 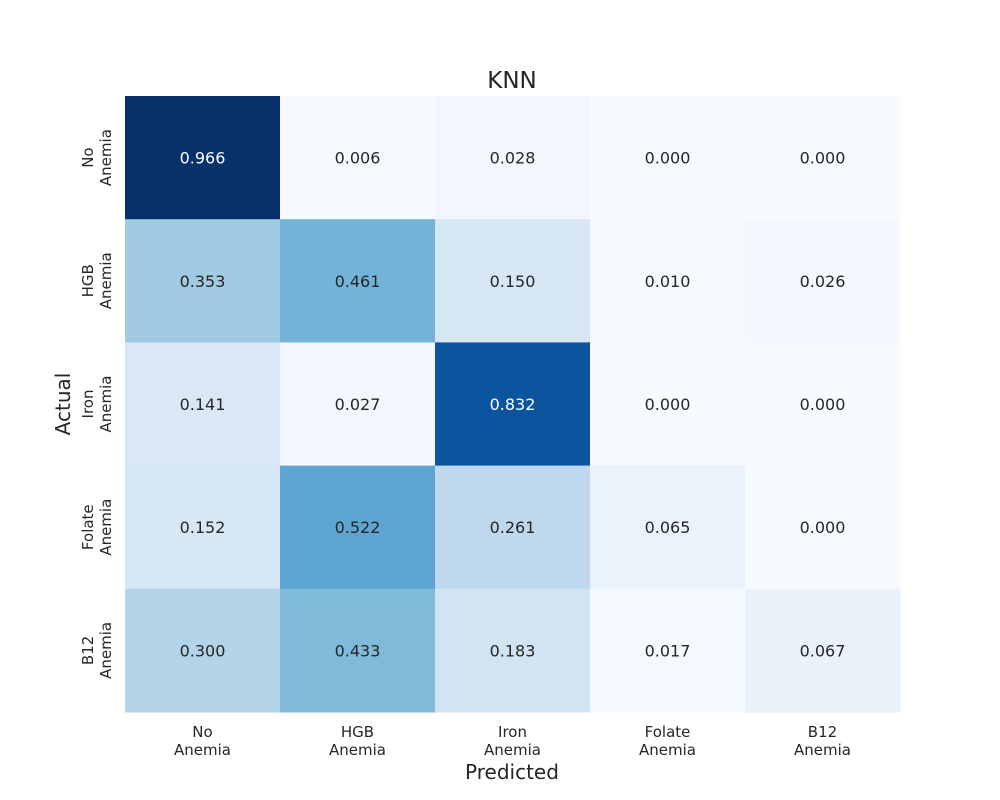 What do you see at coordinates (202, 741) in the screenshot?
I see `x-tick-label: No Anemia` at bounding box center [202, 741].